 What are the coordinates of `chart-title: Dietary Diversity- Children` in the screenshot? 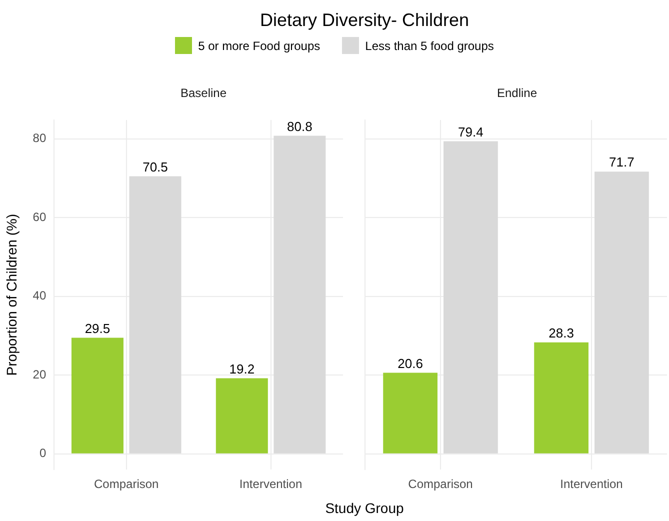 It's located at (364, 20).